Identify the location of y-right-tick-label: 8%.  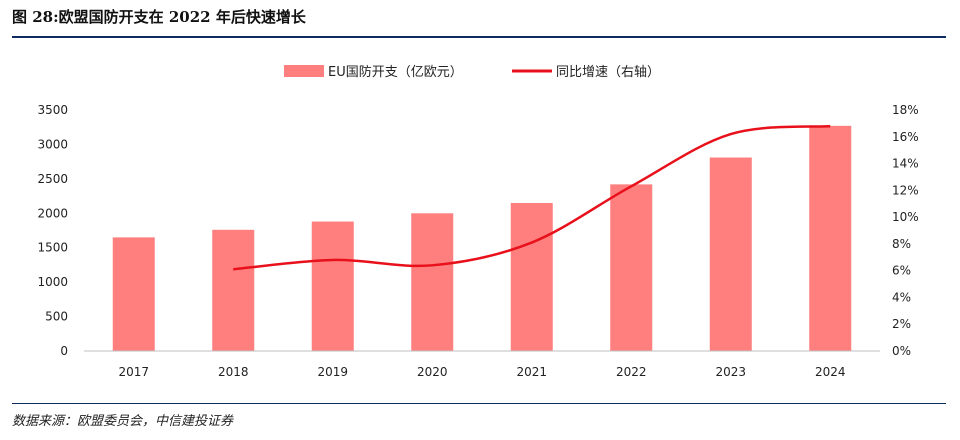
(901, 244).